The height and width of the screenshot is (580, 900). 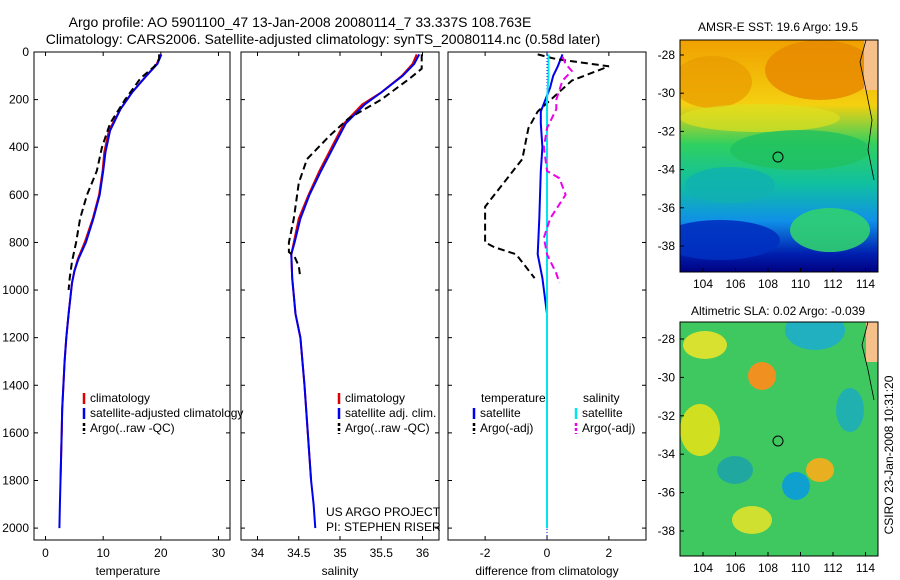 I want to click on sst-argo-marker, so click(x=778, y=157).